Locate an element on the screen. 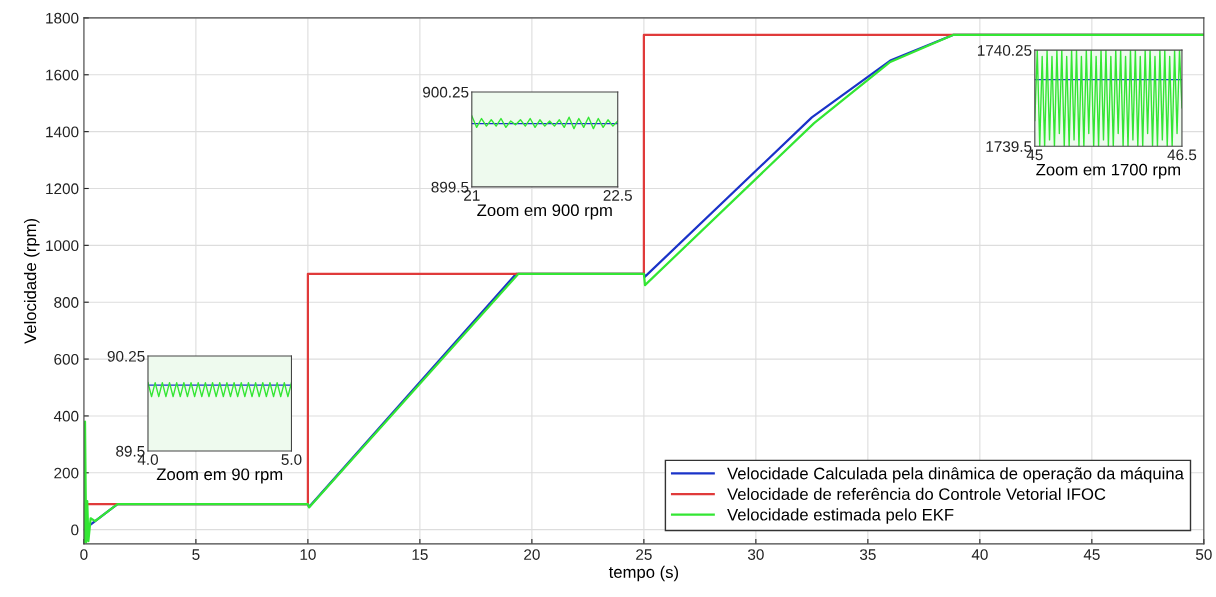 This screenshot has width=1216, height=597. y-tick-label: 0 is located at coordinates (75, 530).